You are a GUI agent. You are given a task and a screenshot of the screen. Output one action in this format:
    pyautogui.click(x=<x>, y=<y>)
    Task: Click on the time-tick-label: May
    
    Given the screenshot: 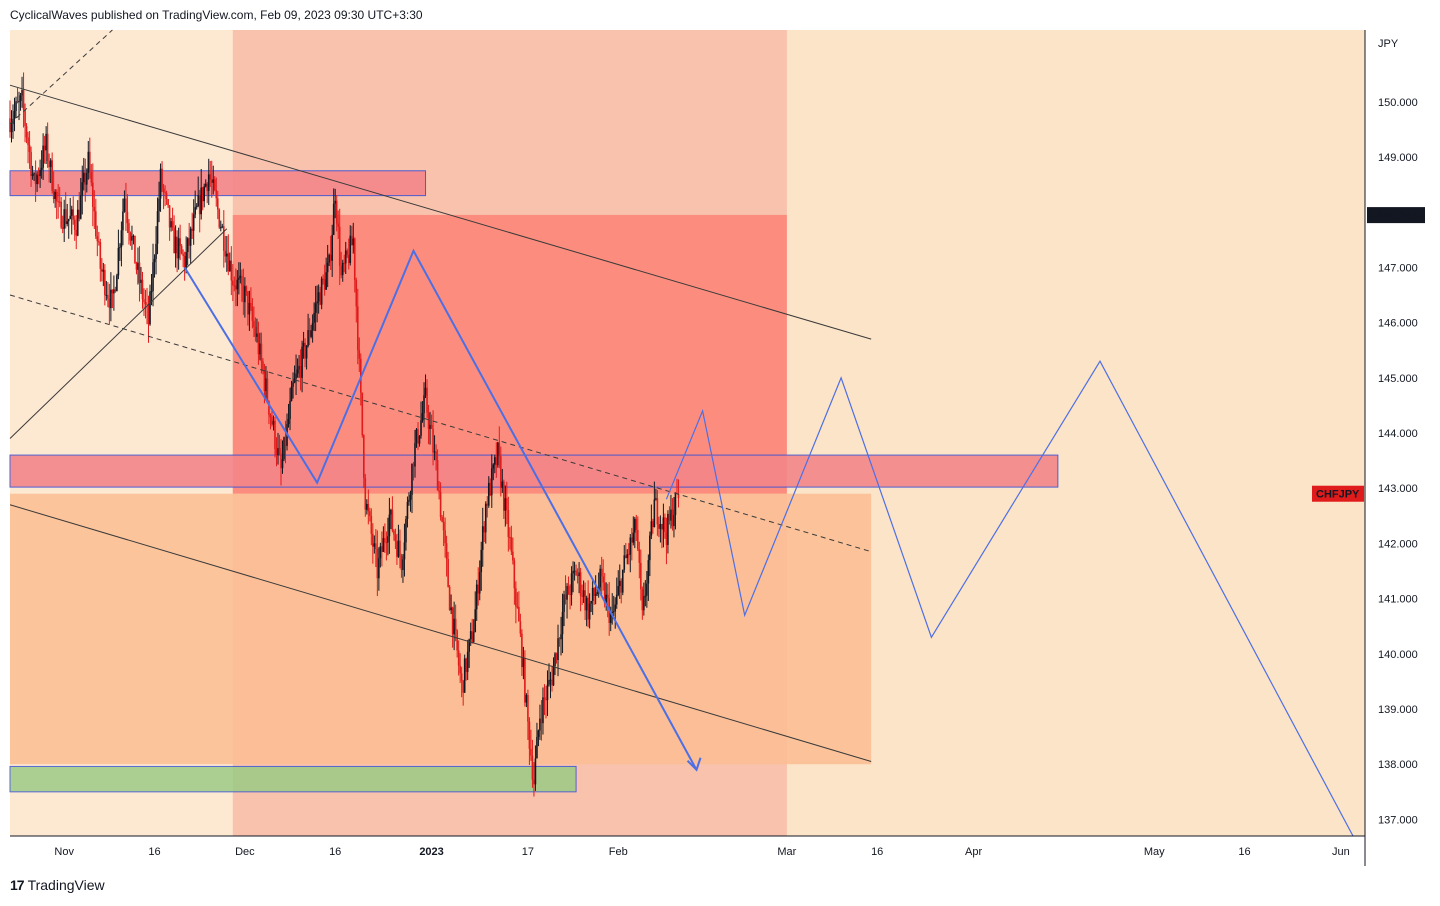 What is the action you would take?
    pyautogui.click(x=1154, y=852)
    